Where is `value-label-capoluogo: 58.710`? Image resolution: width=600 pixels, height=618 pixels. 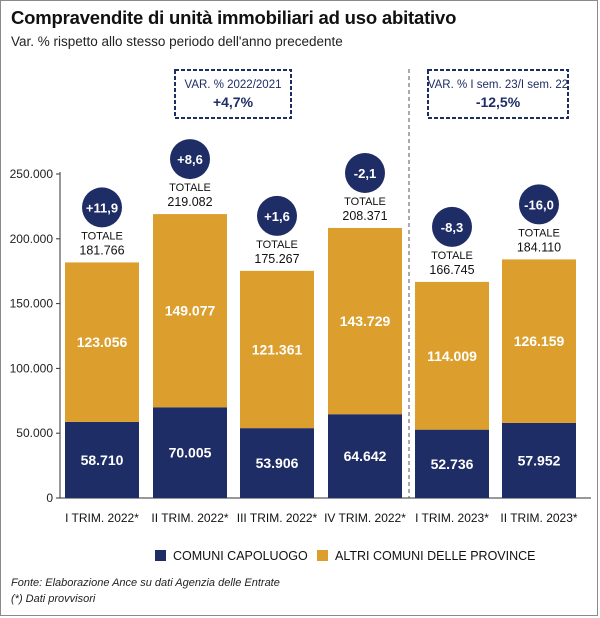 value-label-capoluogo: 58.710 is located at coordinates (102, 460).